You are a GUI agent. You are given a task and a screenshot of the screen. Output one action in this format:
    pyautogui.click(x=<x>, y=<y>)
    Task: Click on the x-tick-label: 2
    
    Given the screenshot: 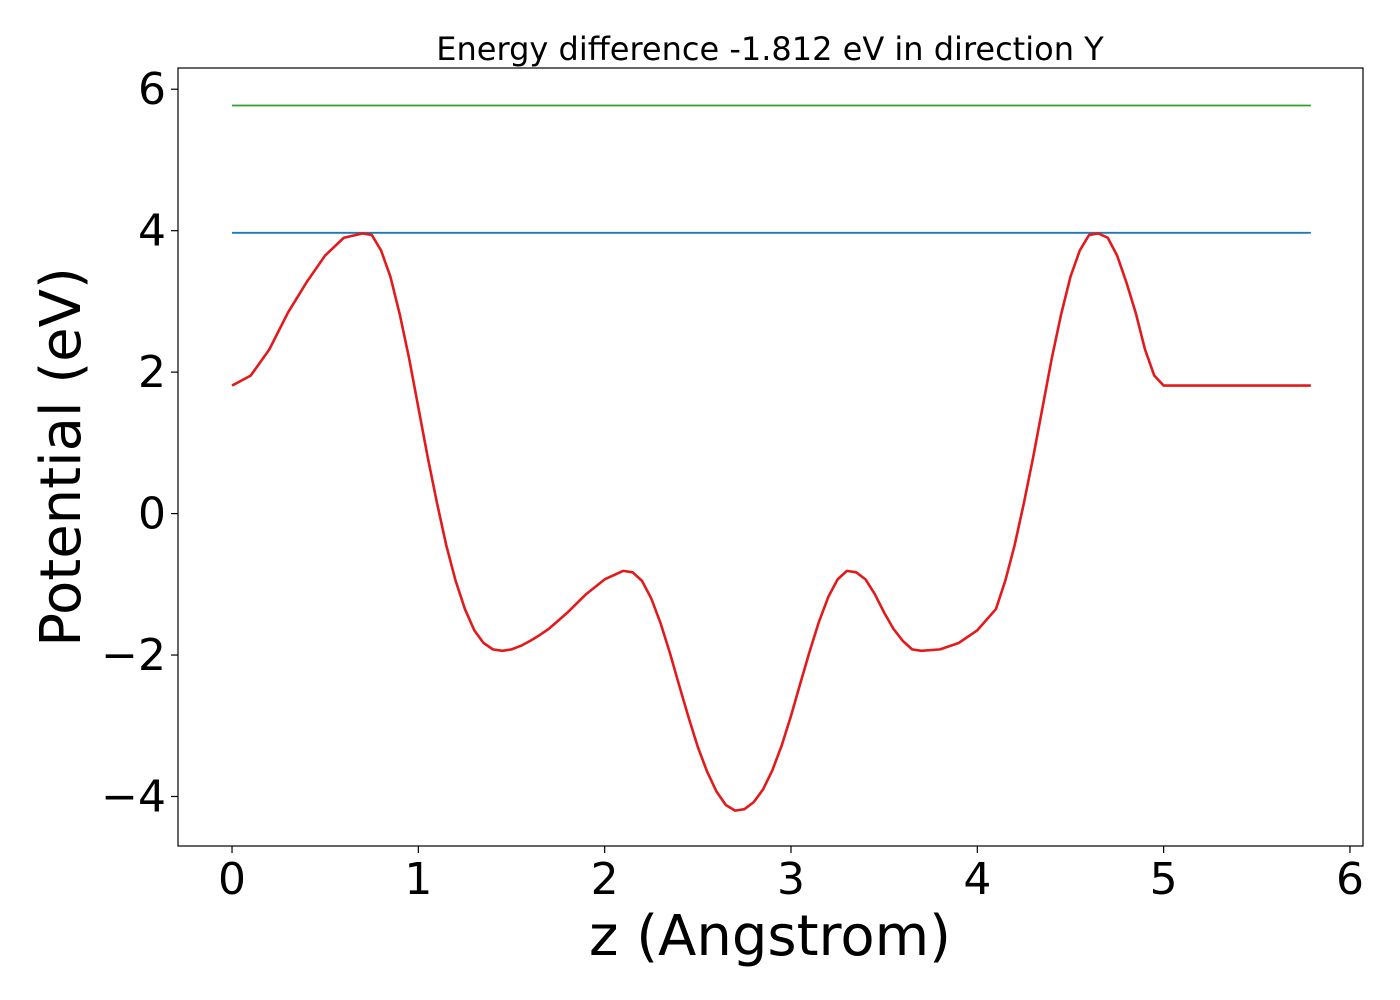 What is the action you would take?
    pyautogui.click(x=605, y=879)
    